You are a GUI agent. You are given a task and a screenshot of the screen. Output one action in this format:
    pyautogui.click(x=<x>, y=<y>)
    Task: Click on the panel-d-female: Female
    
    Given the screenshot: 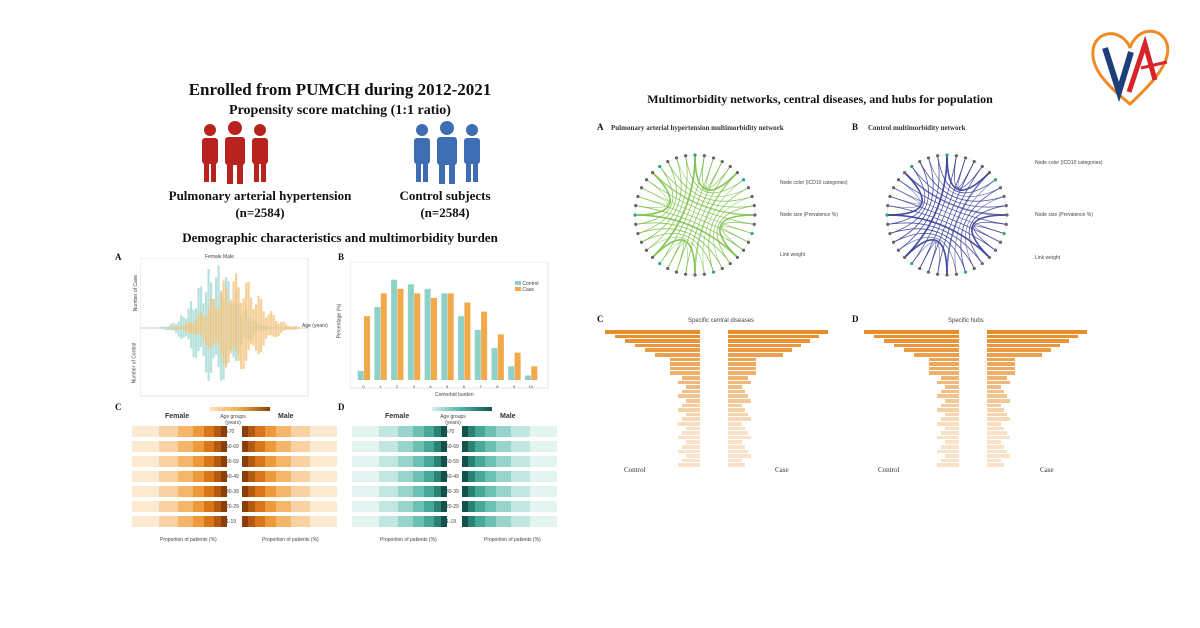 What is the action you would take?
    pyautogui.click(x=397, y=416)
    